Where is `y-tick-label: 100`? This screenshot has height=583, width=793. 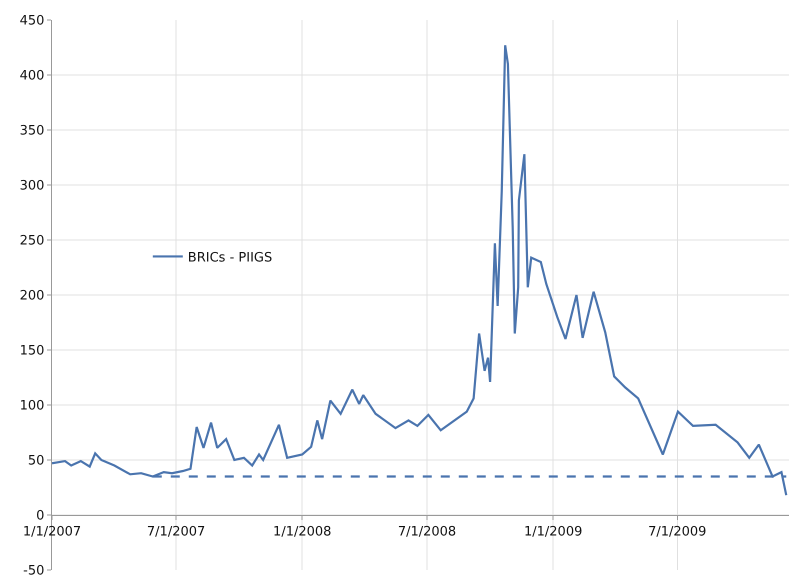 y-tick-label: 100 is located at coordinates (32, 406).